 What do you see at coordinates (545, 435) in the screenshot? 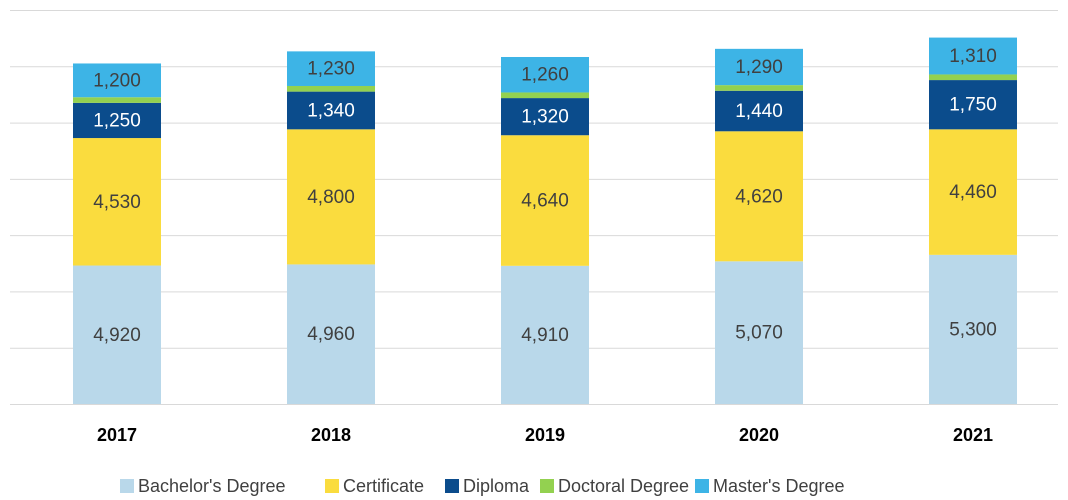
I see `x-tick-label: 2019` at bounding box center [545, 435].